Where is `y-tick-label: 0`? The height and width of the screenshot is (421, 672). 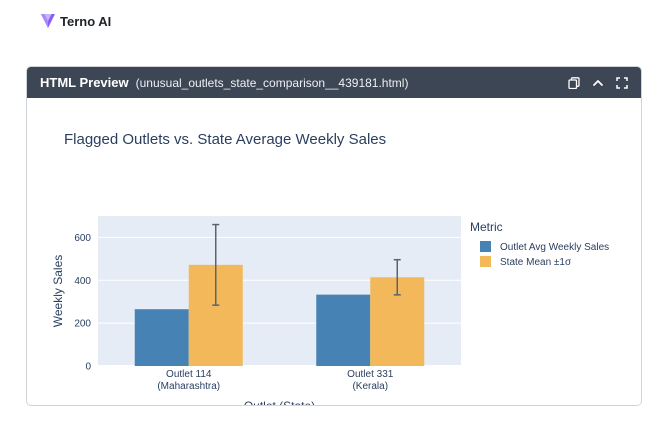
y-tick-label: 0 is located at coordinates (88, 367).